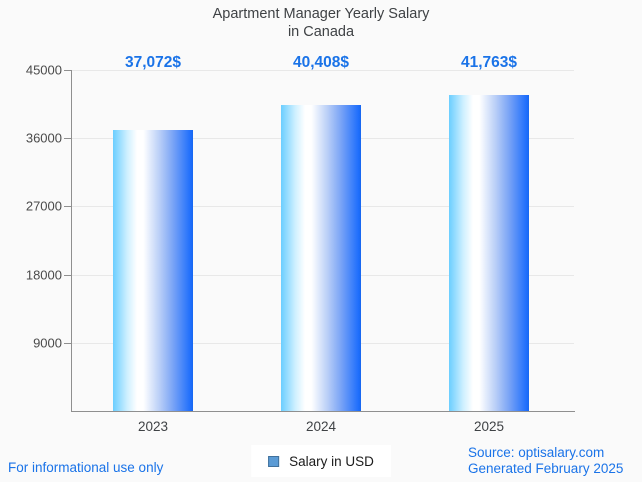 This screenshot has height=482, width=642. Describe the element at coordinates (153, 270) in the screenshot. I see `bar-2023` at that location.